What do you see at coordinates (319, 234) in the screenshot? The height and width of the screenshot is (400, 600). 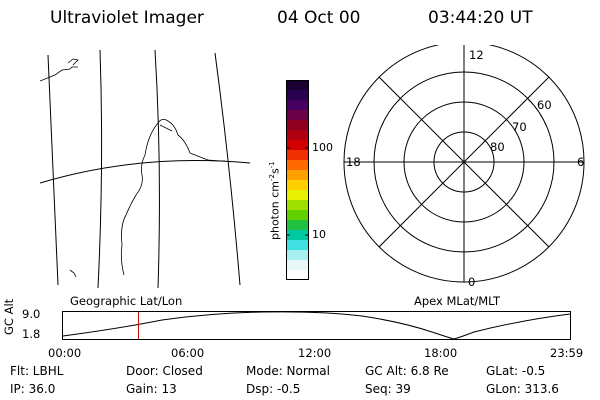 I see `colorbar-tick-10: 10` at bounding box center [319, 234].